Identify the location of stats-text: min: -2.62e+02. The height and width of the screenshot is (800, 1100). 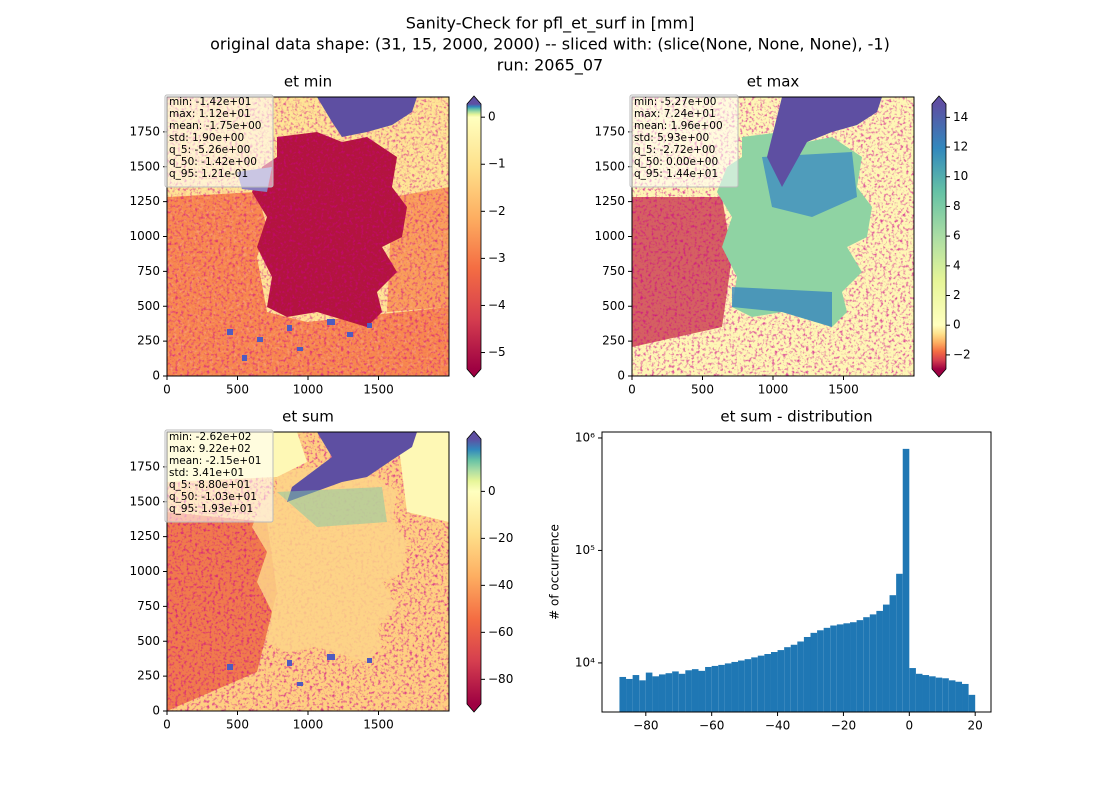
(210, 437).